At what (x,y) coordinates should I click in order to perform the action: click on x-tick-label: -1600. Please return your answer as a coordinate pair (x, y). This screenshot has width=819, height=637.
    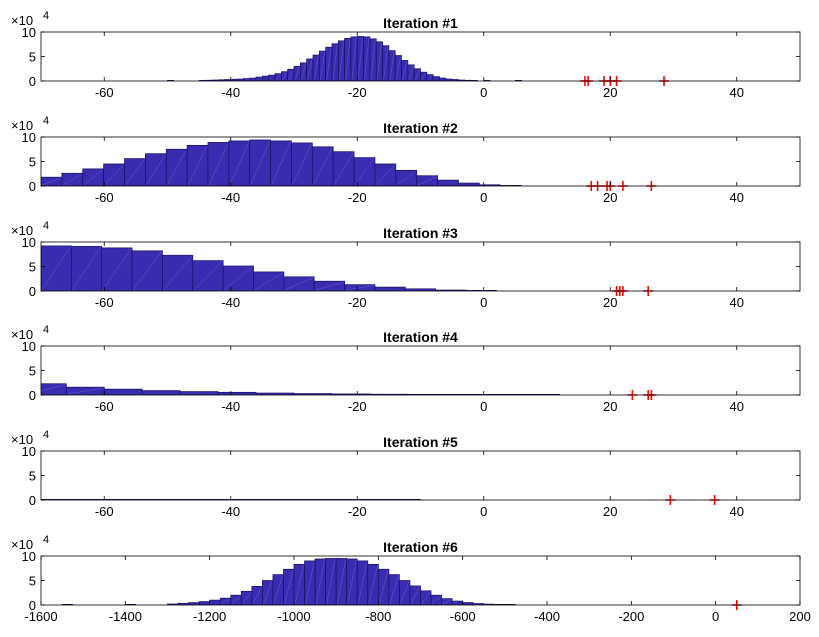
    Looking at the image, I should click on (40, 616).